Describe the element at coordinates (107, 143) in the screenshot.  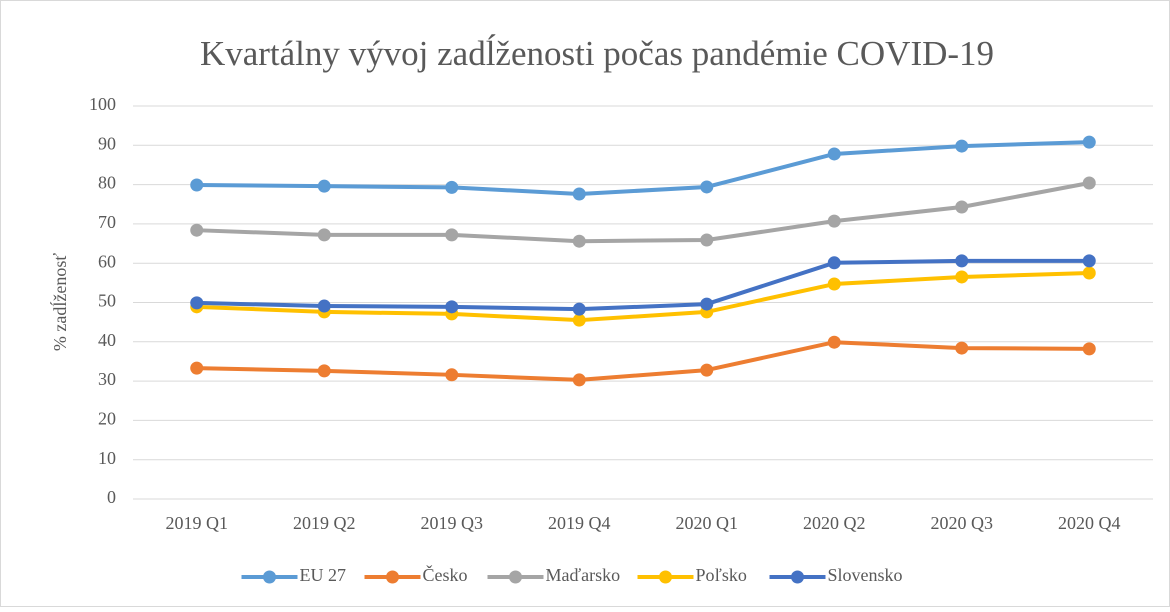
I see `y-tick-label: 90` at that location.